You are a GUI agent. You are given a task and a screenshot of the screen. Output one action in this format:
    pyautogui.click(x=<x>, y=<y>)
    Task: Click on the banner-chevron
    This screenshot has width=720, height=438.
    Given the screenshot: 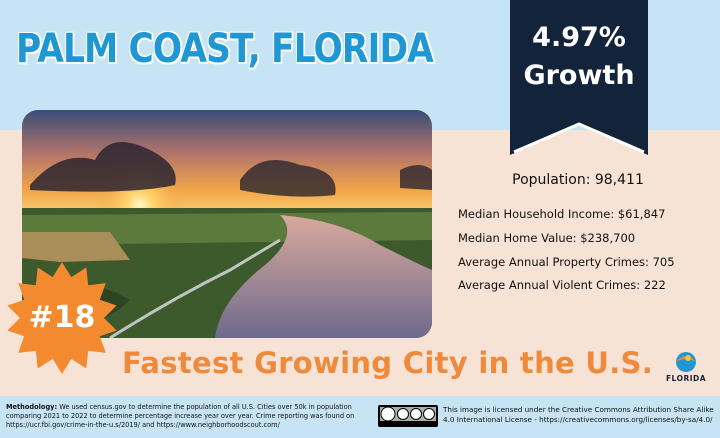 What is the action you would take?
    pyautogui.click(x=579, y=138)
    